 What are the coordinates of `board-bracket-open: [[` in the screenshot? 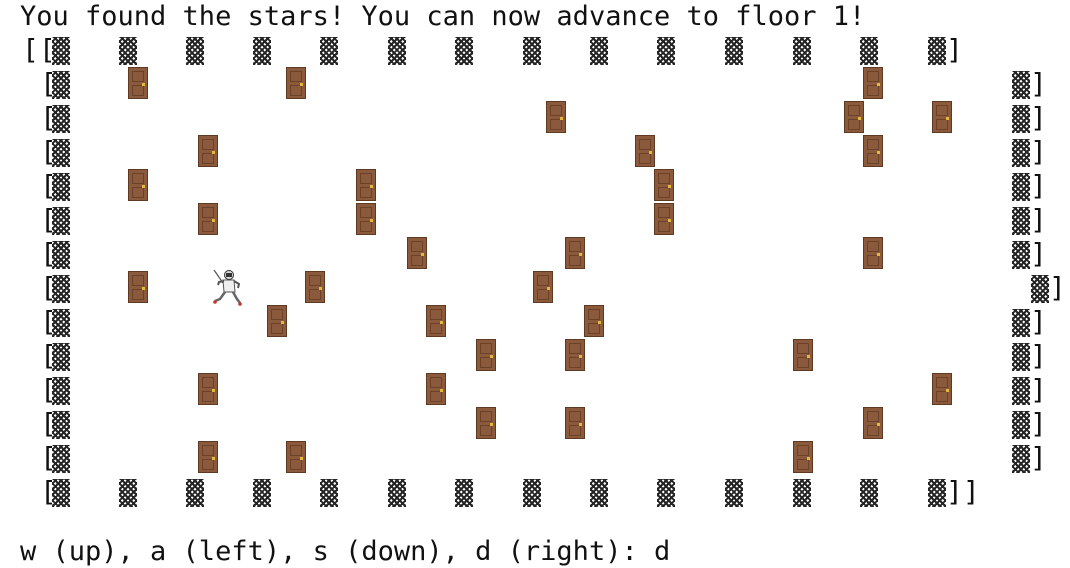 It's located at (39, 50).